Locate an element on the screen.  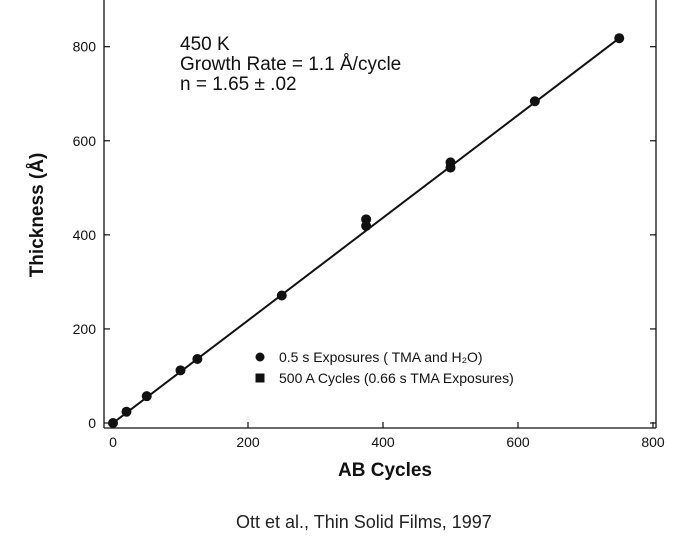
x-axis-label: AB Cycles is located at coordinates (385, 470).